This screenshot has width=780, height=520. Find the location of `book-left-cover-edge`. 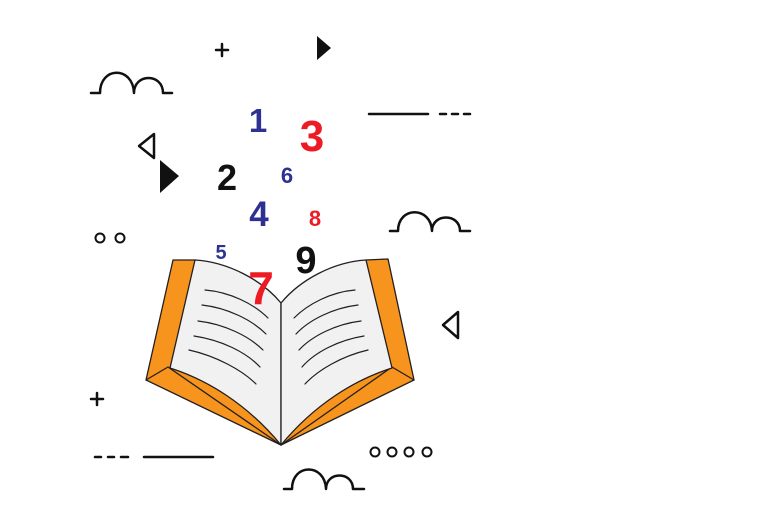

book-left-cover-edge is located at coordinates (213, 406).